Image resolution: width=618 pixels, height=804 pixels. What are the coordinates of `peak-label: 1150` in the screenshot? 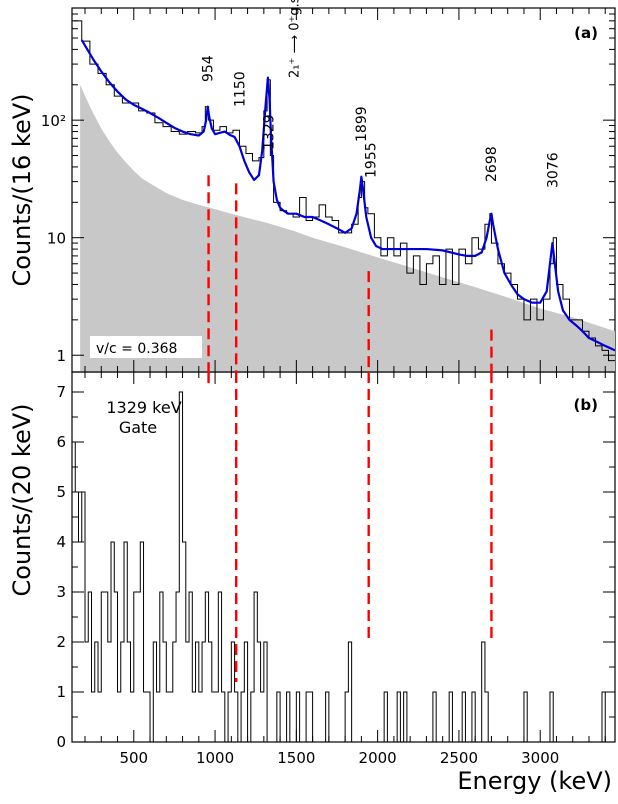 It's located at (240, 89).